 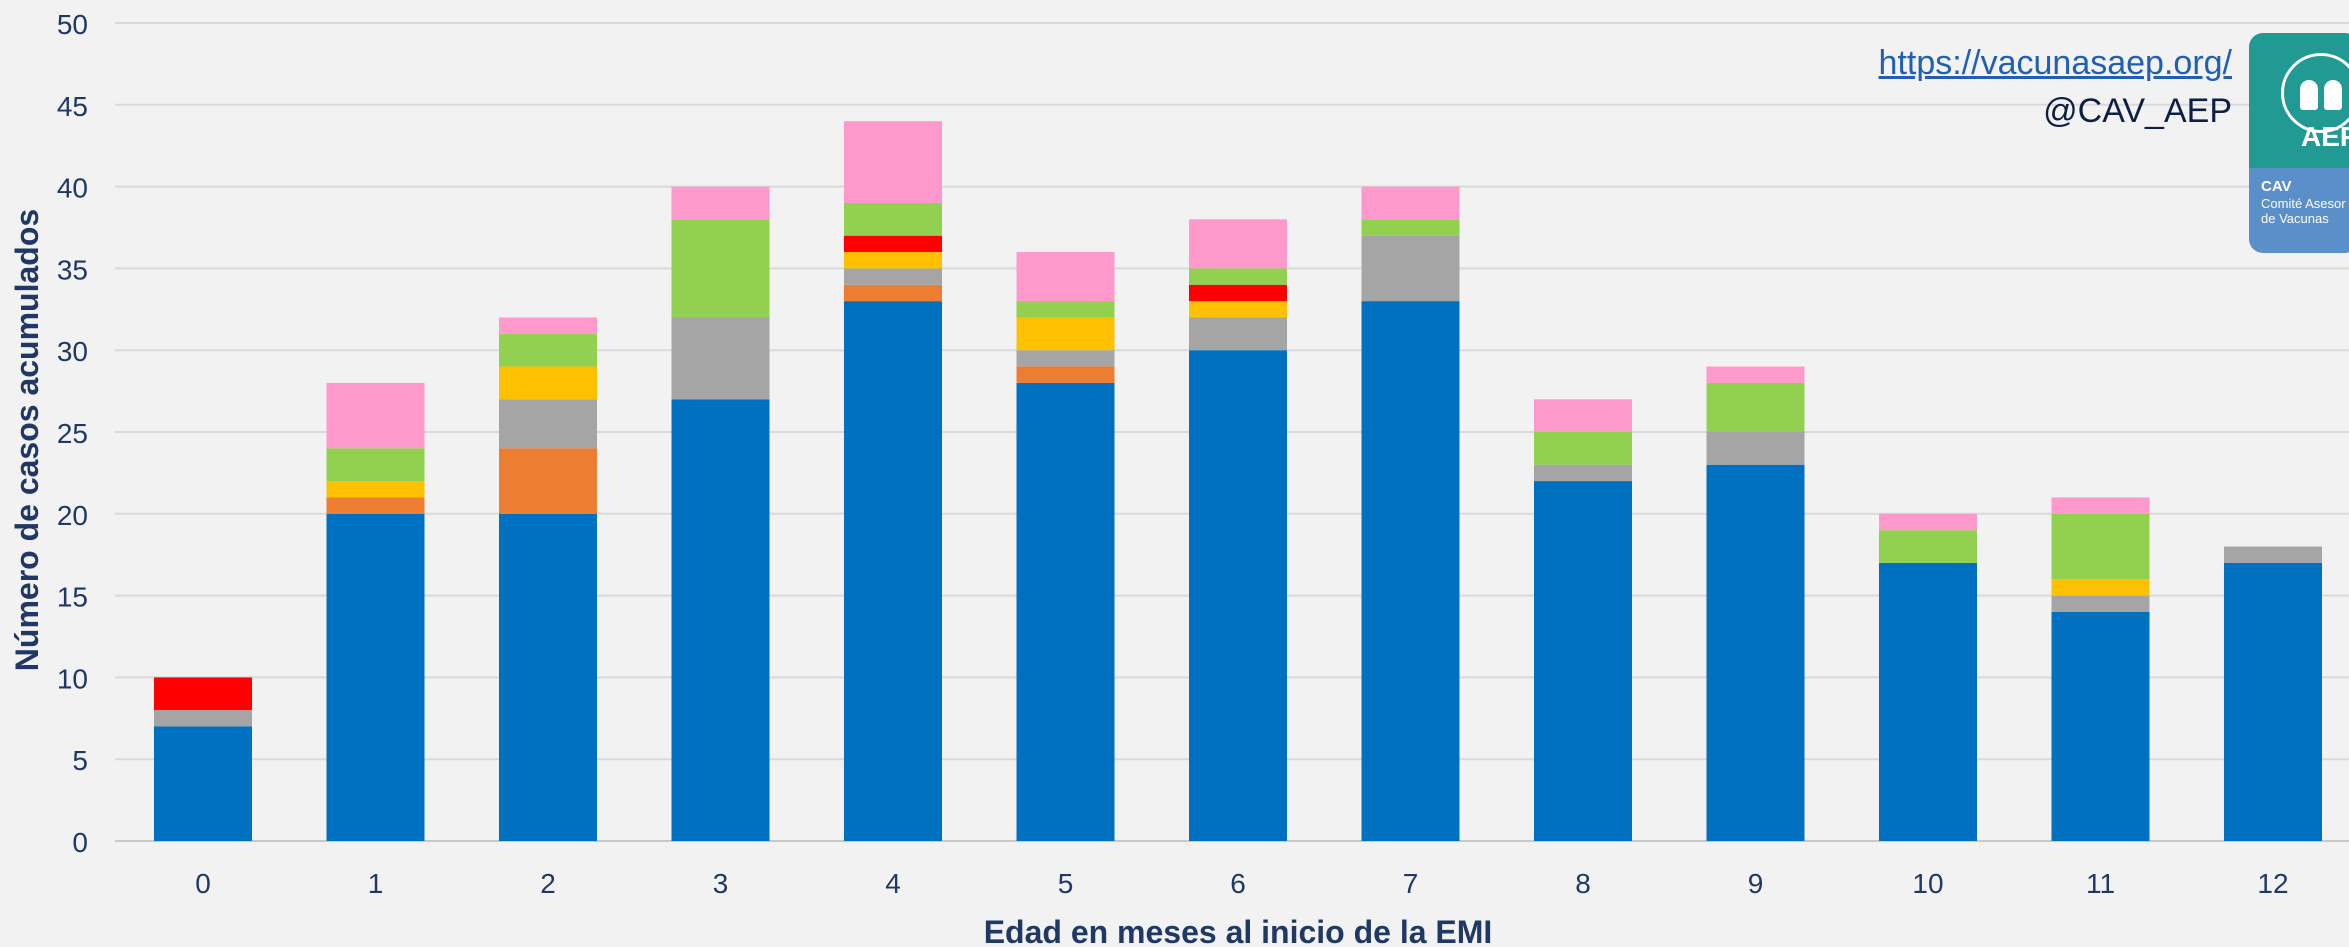 I want to click on x-tick-label: 5, so click(x=1066, y=883).